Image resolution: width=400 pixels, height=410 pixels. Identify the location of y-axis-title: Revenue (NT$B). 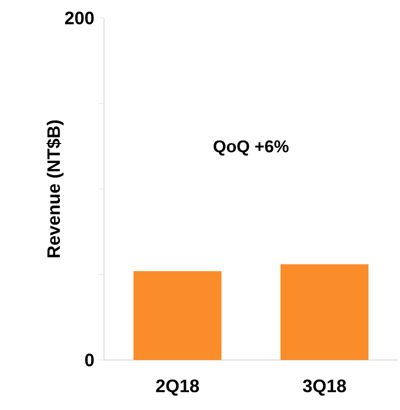
(55, 189).